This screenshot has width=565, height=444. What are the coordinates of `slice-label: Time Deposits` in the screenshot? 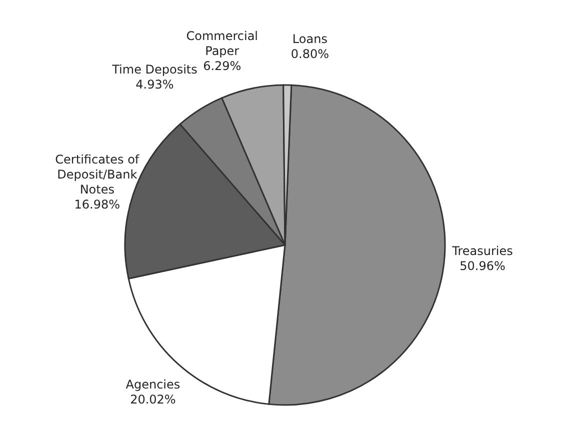 It's located at (154, 69).